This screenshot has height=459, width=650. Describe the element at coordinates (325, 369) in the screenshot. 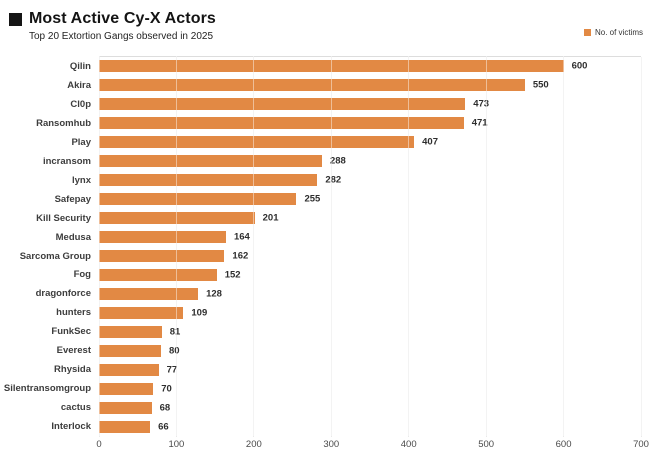

I see `bar-row: Rhysida 77` at that location.